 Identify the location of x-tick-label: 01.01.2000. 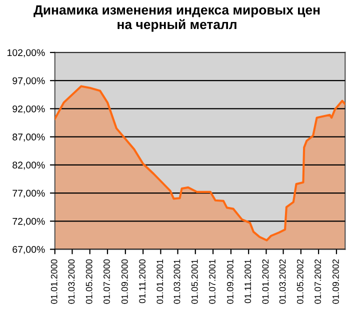
(54, 281).